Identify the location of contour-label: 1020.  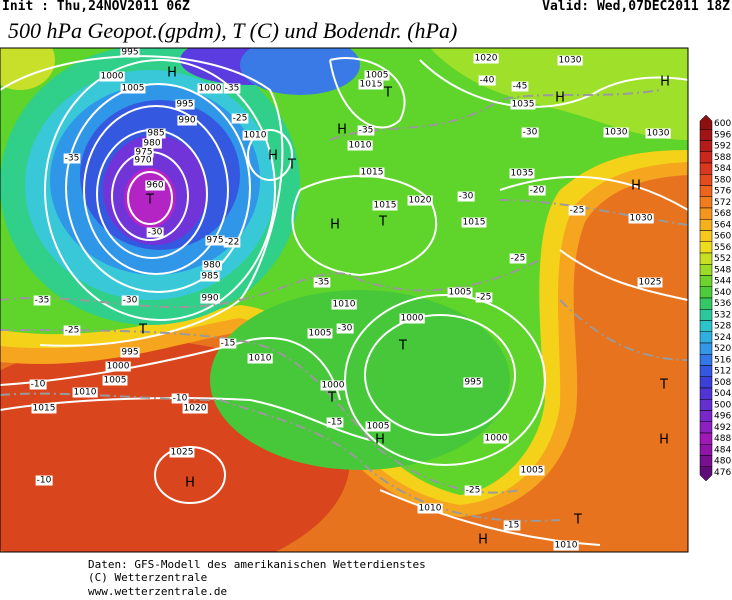
(420, 201).